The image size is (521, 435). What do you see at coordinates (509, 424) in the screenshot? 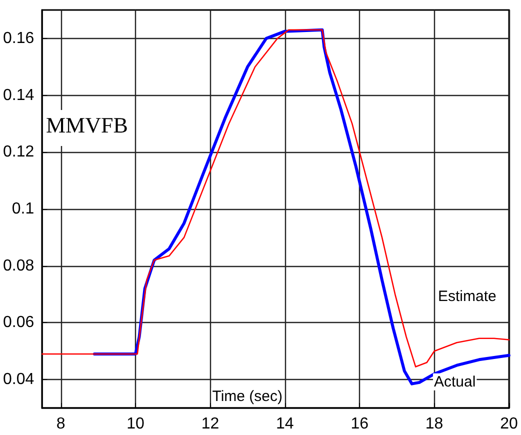
I see `x-tick-label: 20` at bounding box center [509, 424].